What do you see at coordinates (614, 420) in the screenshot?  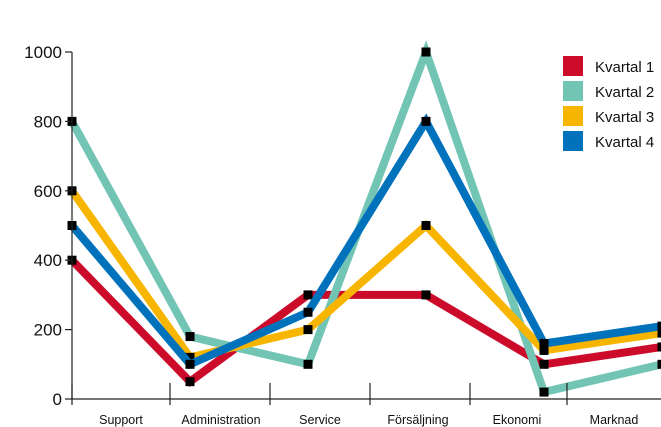 I see `x-tick-label: Marknad` at bounding box center [614, 420].